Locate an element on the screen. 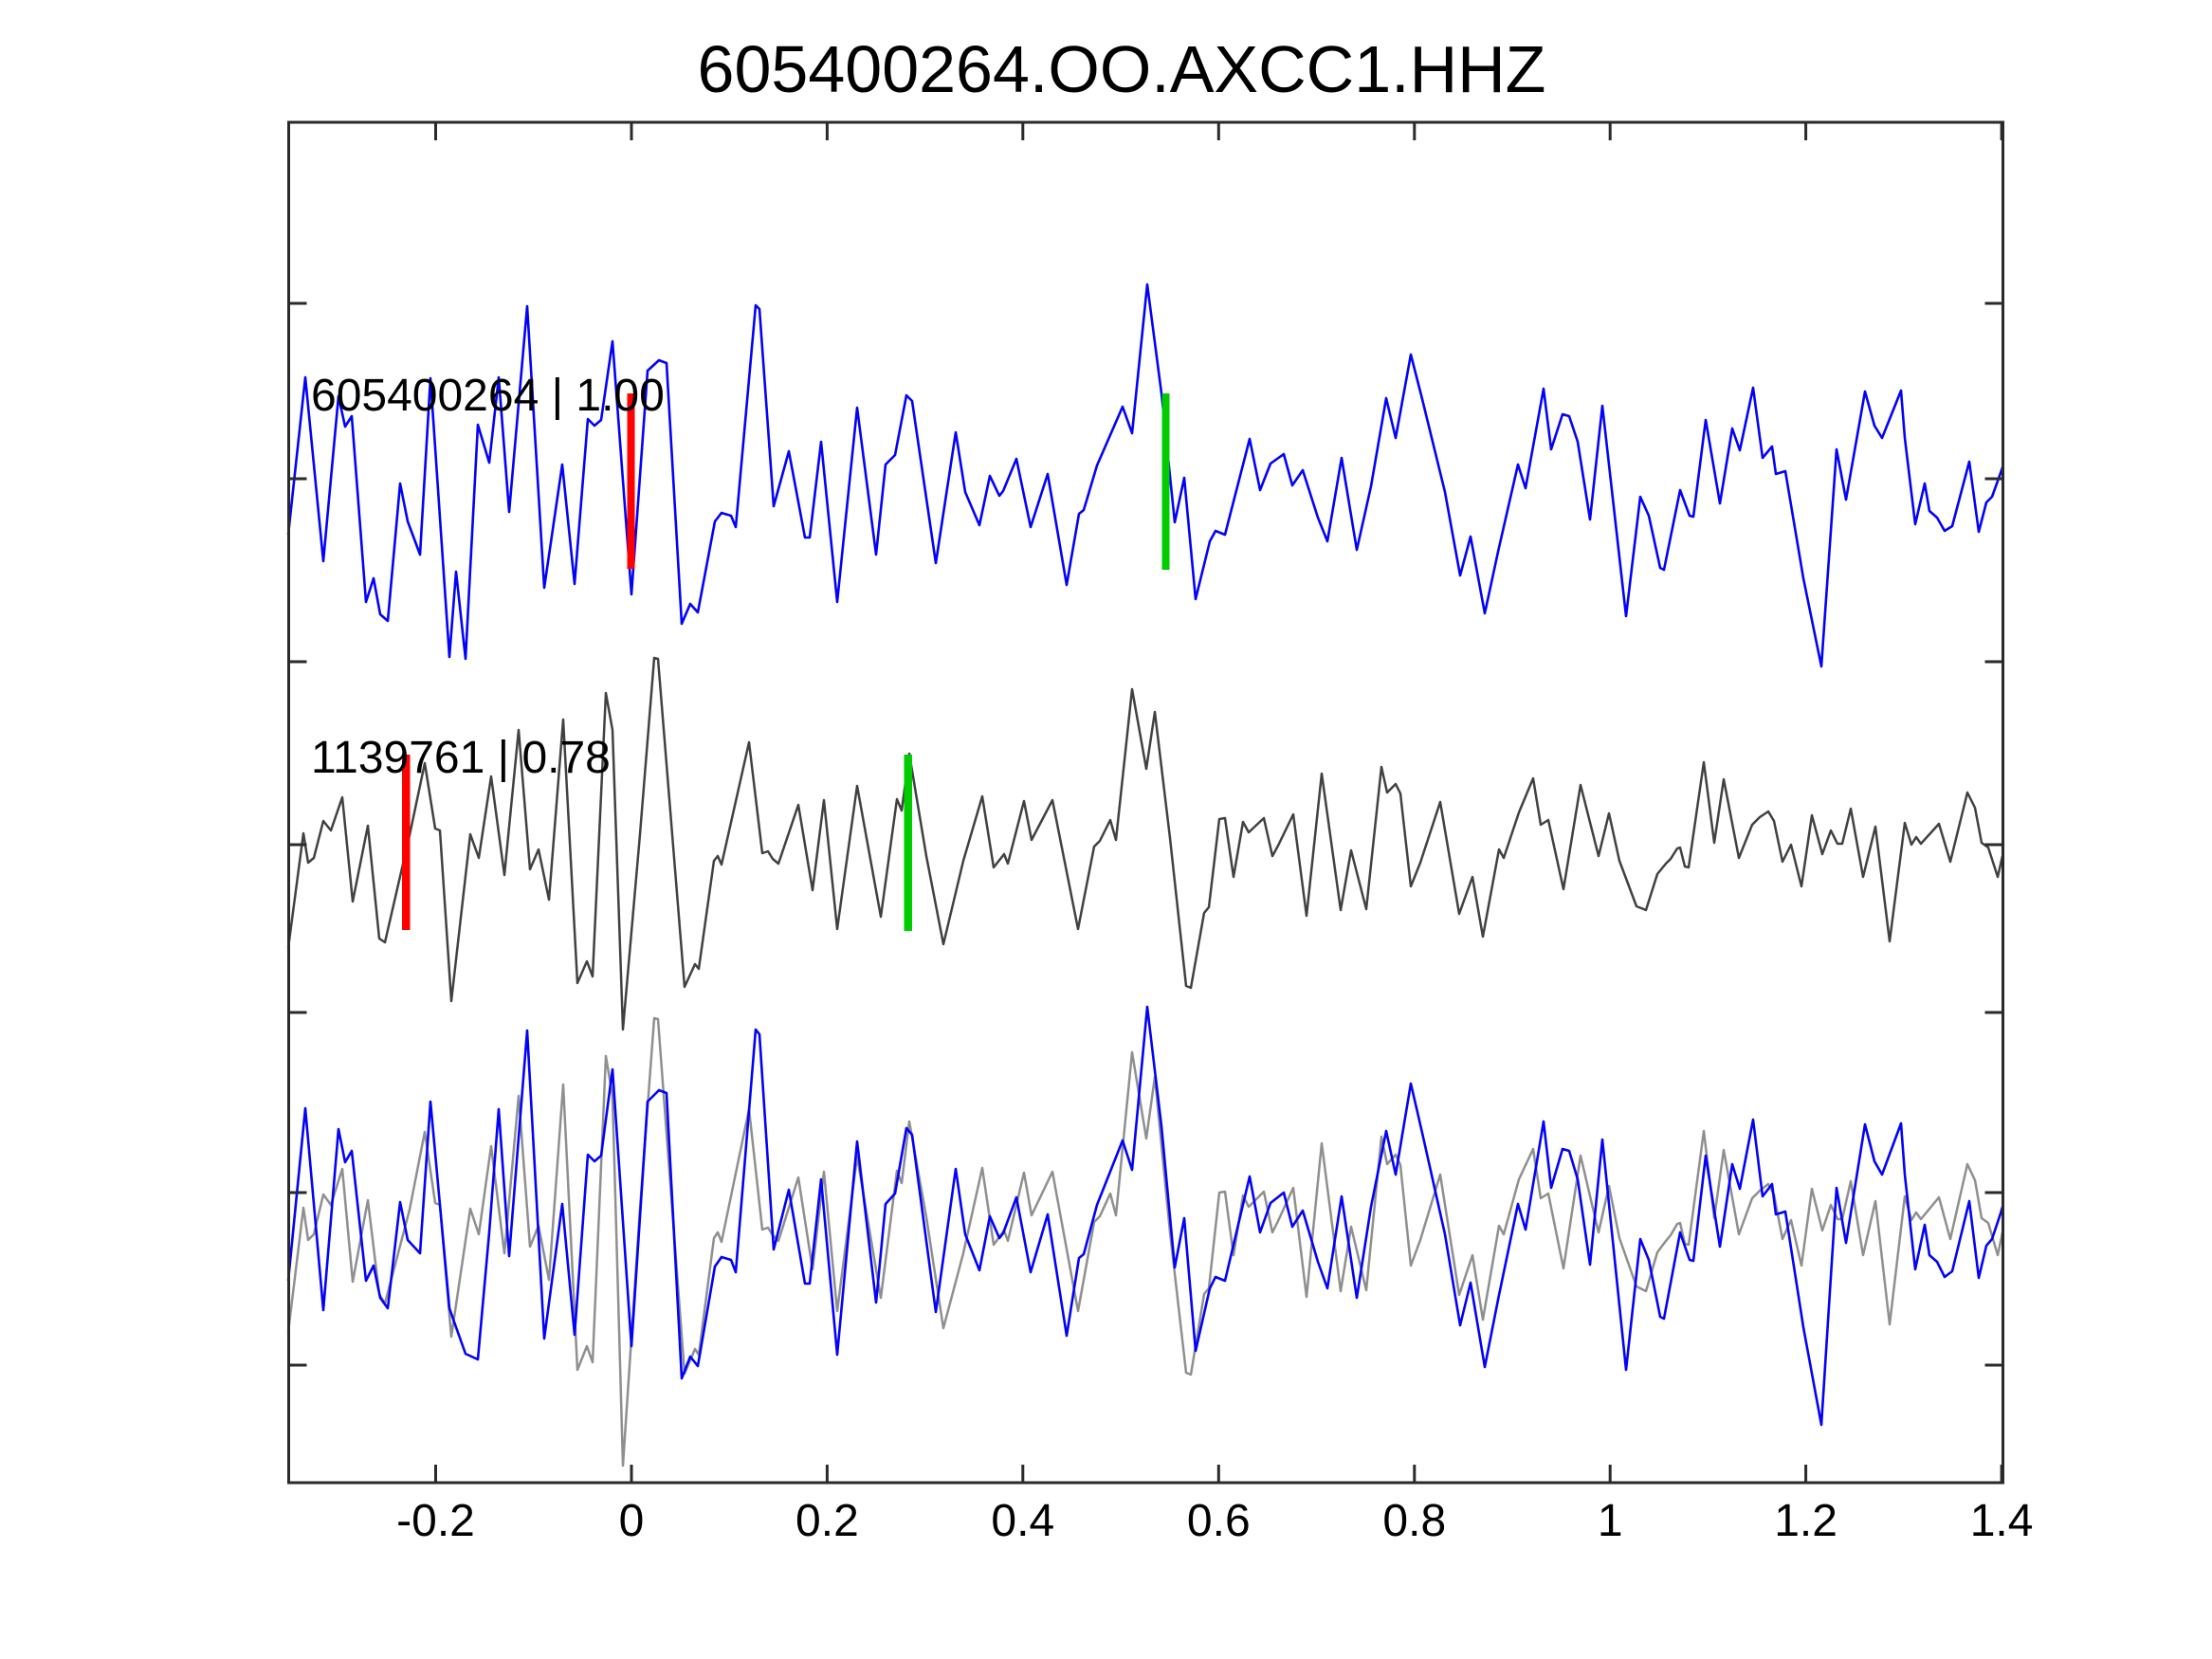 The image size is (2212, 1659). svg-text: 0.6 is located at coordinates (1219, 1521).